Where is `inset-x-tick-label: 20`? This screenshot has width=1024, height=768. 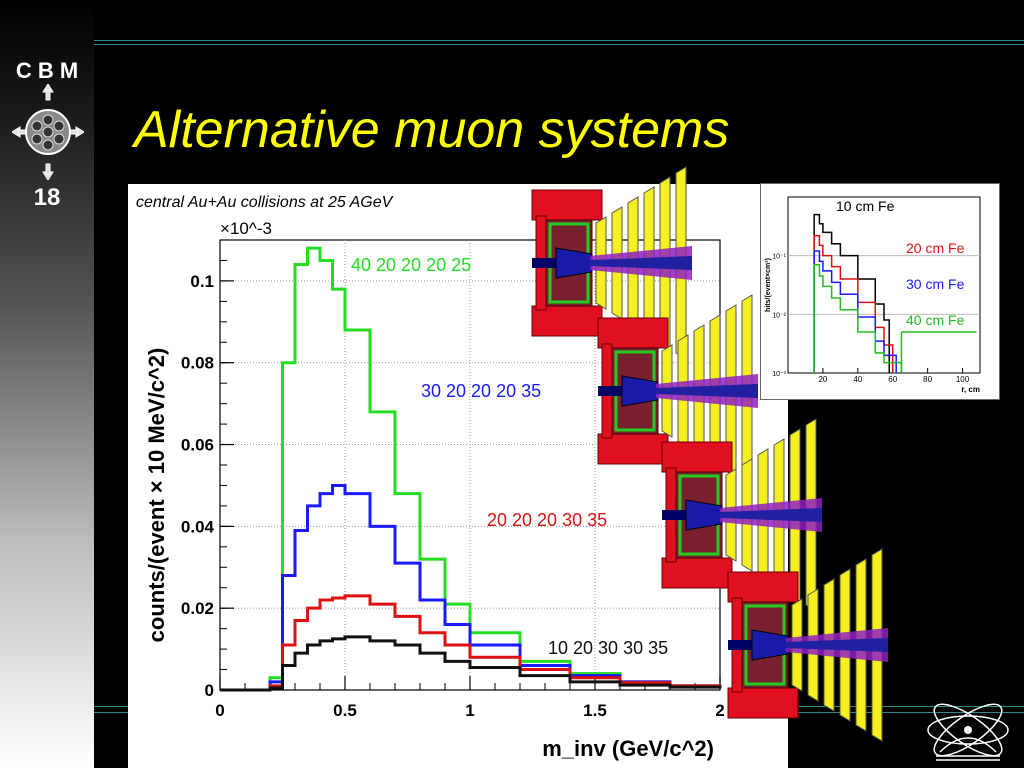 inset-x-tick-label: 20 is located at coordinates (822, 379).